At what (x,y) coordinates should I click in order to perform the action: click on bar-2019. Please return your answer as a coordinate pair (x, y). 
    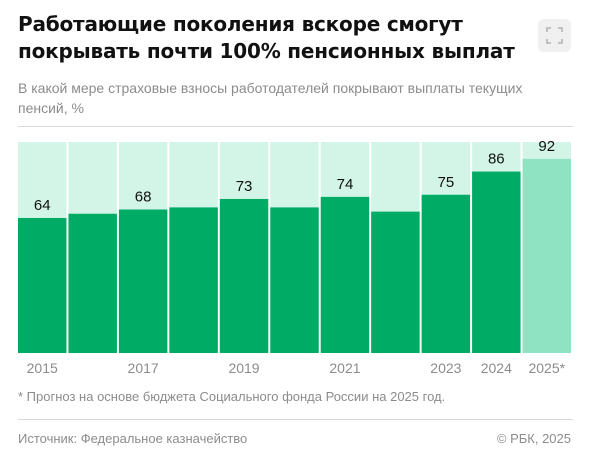
    Looking at the image, I should click on (244, 275).